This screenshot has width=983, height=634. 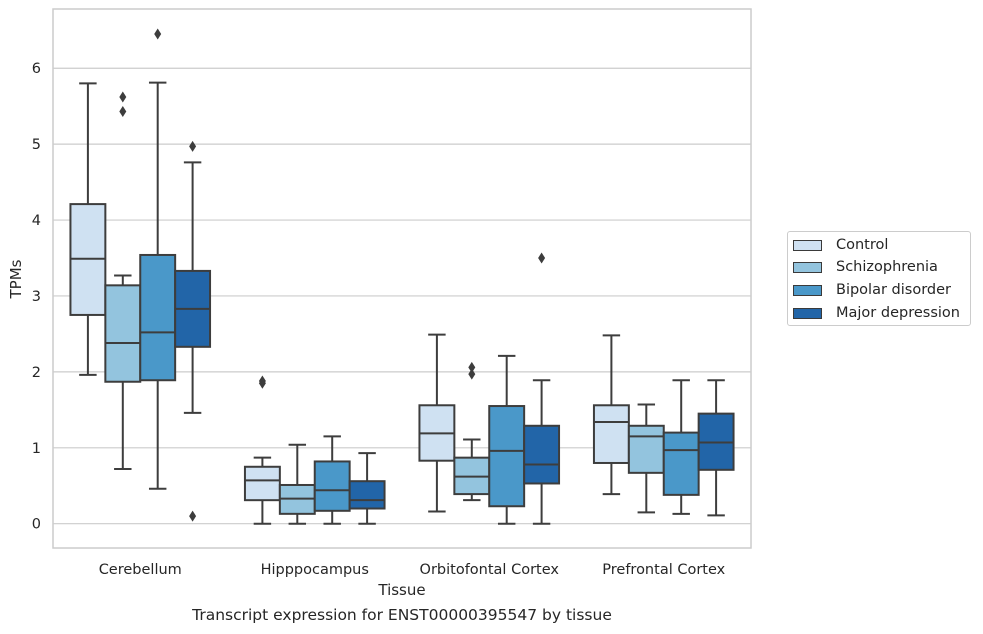 What do you see at coordinates (807, 245) in the screenshot?
I see `legend-swatch-control` at bounding box center [807, 245].